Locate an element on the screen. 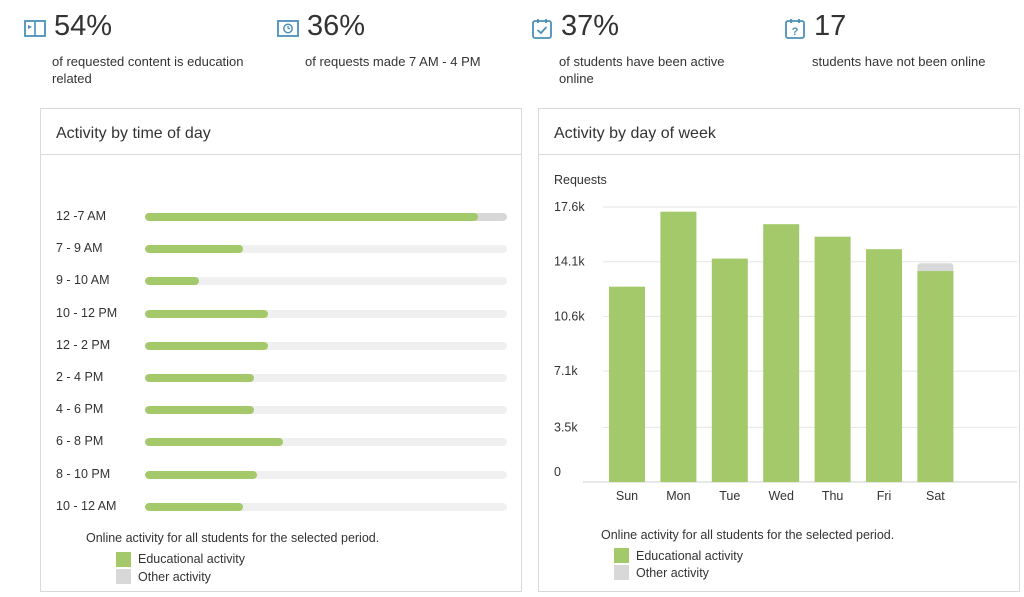 The width and height of the screenshot is (1024, 597). calendar-check-icon is located at coordinates (542, 29).